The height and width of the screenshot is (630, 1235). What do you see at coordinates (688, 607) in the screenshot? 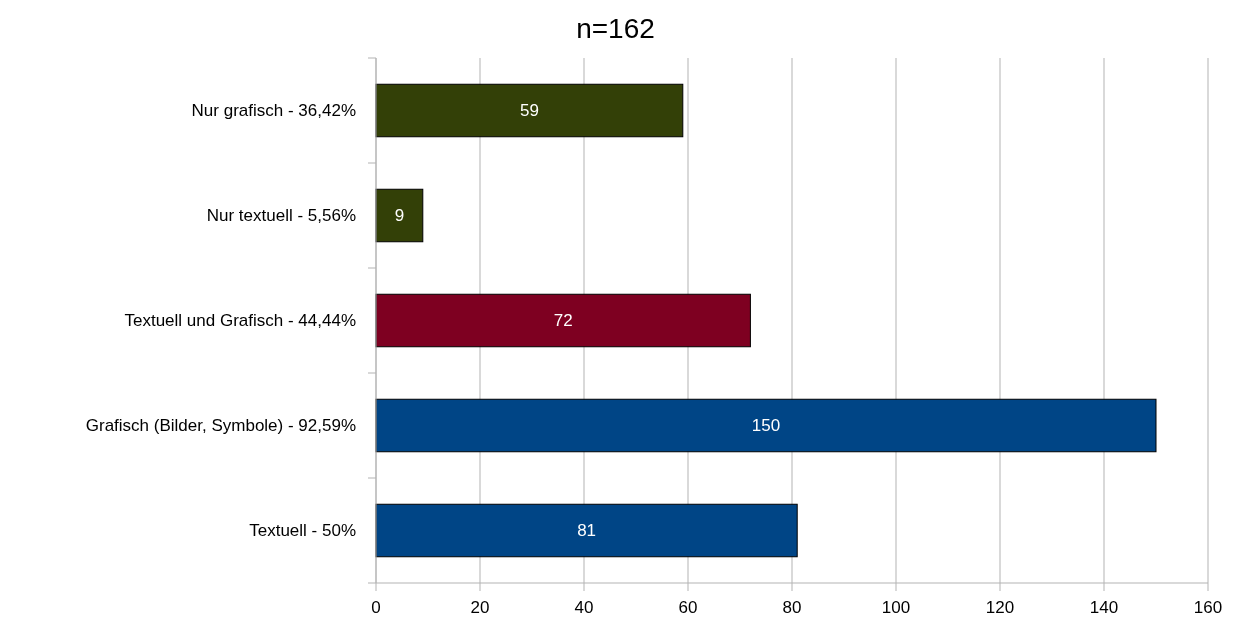
I see `x-tick-label: 60` at bounding box center [688, 607].